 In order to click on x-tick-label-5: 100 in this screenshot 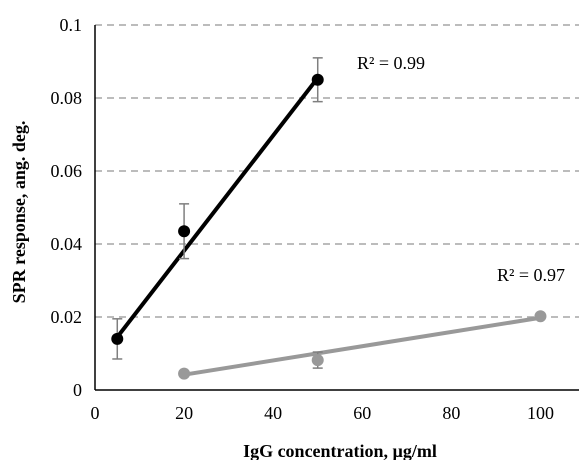, I will do `click(540, 413)`.